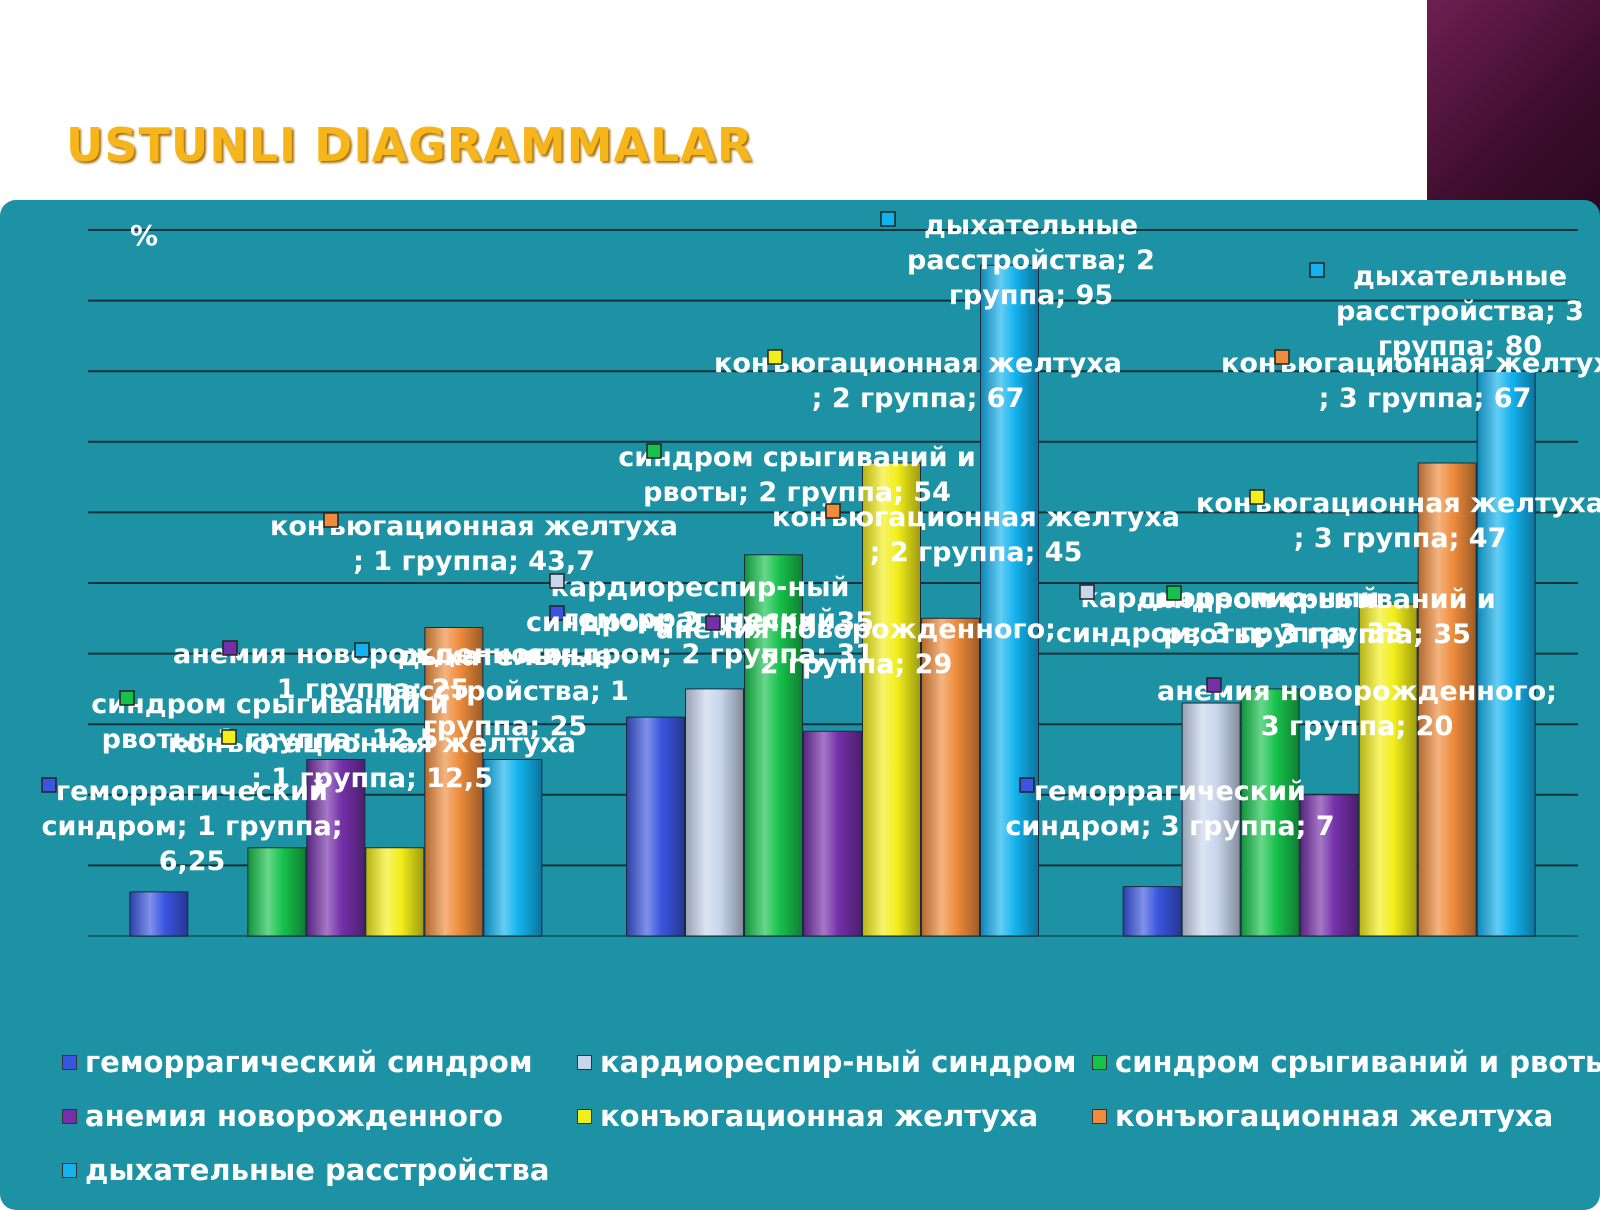 Image resolution: width=1600 pixels, height=1210 pixels. What do you see at coordinates (1230, 616) in the screenshot?
I see `data-label: кардиореспир-ный синдром; 3 группа; 33` at bounding box center [1230, 616].